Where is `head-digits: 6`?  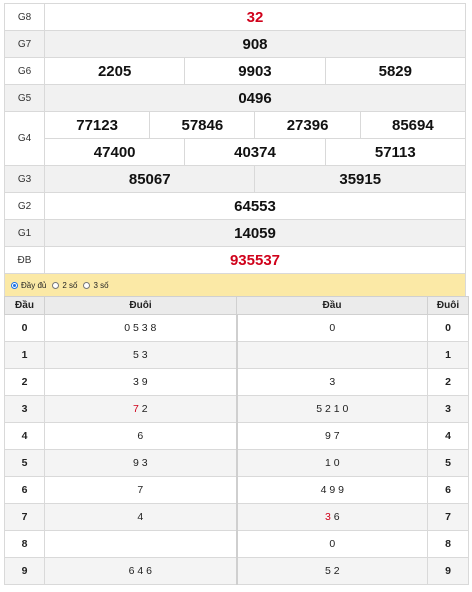
head-digits: 6 is located at coordinates (336, 517).